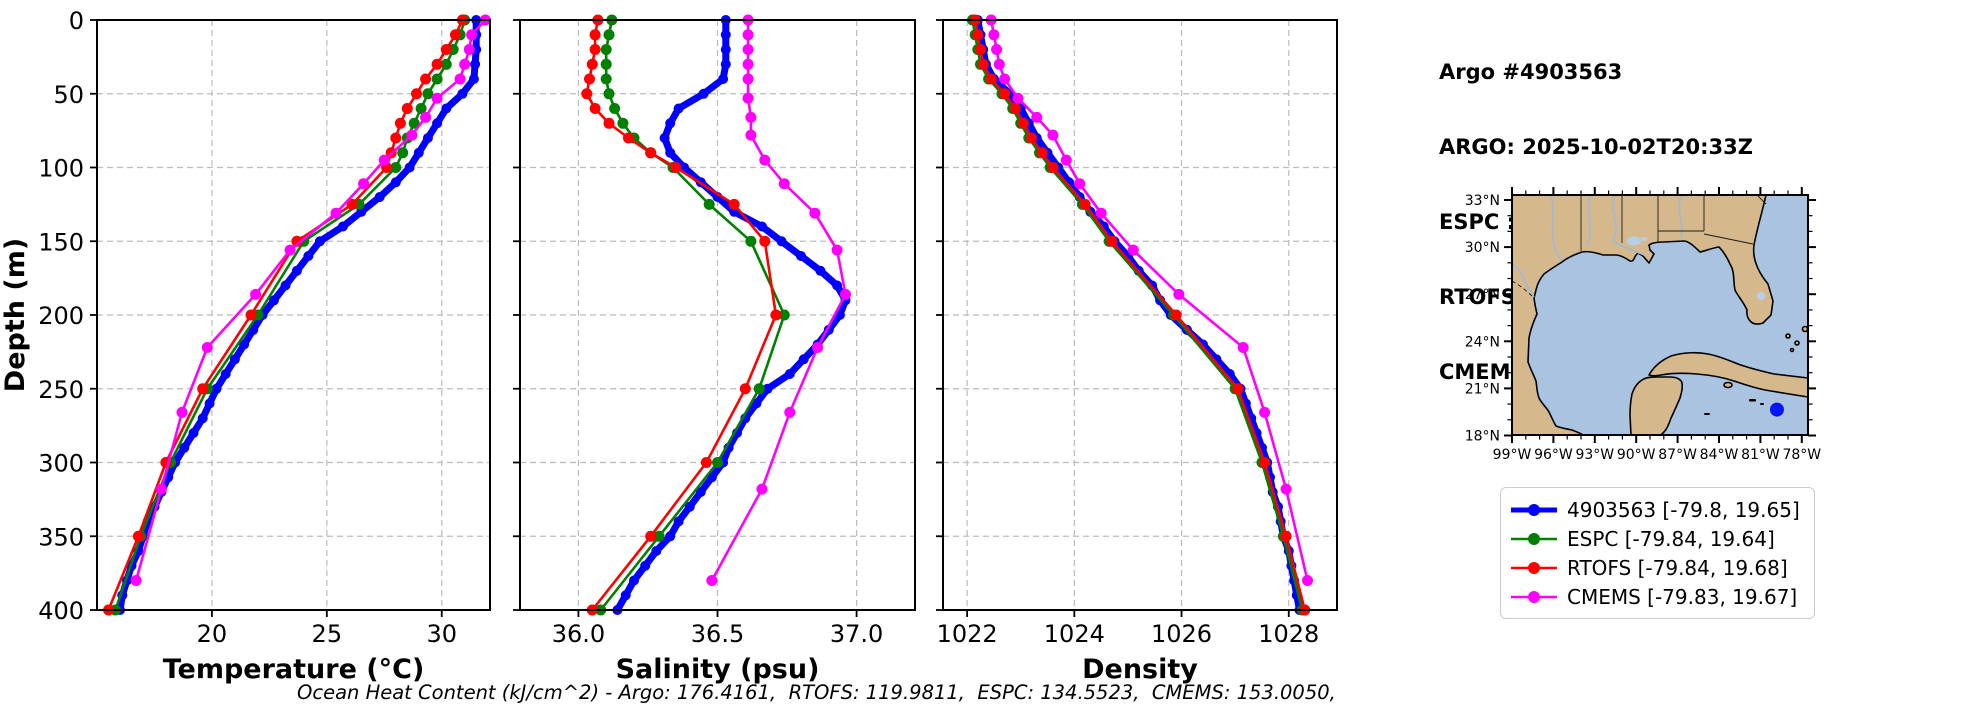  Describe the element at coordinates (1634, 241) in the screenshot. I see `lake-pontchartrain` at that location.